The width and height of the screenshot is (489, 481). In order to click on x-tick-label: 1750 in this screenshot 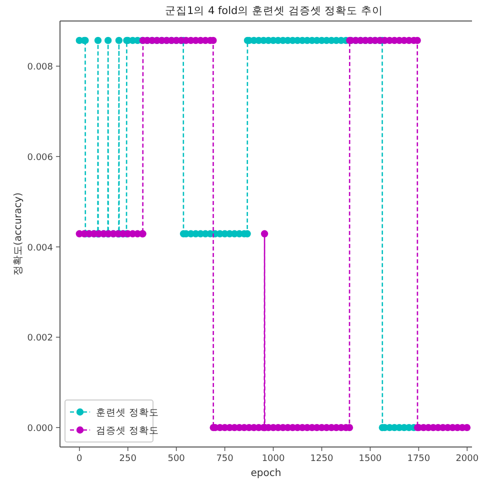, I will do `click(418, 459)`.